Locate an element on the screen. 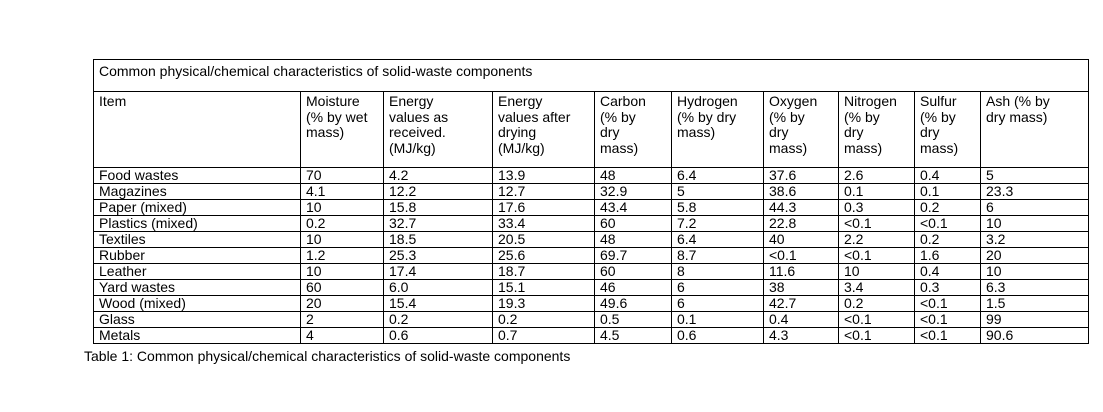 The width and height of the screenshot is (1103, 412). table-row: Textiles 10 18.5 20.5 48 6.4 40 2.2 0.2 3.2 is located at coordinates (591, 239).